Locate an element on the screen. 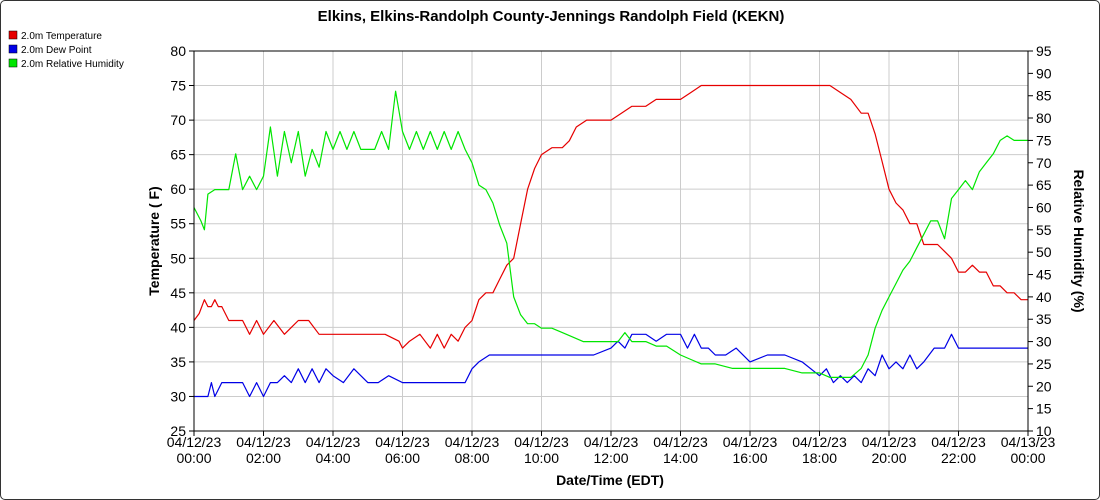 The width and height of the screenshot is (1100, 500). x-tick-time: 14:00 is located at coordinates (680, 458).